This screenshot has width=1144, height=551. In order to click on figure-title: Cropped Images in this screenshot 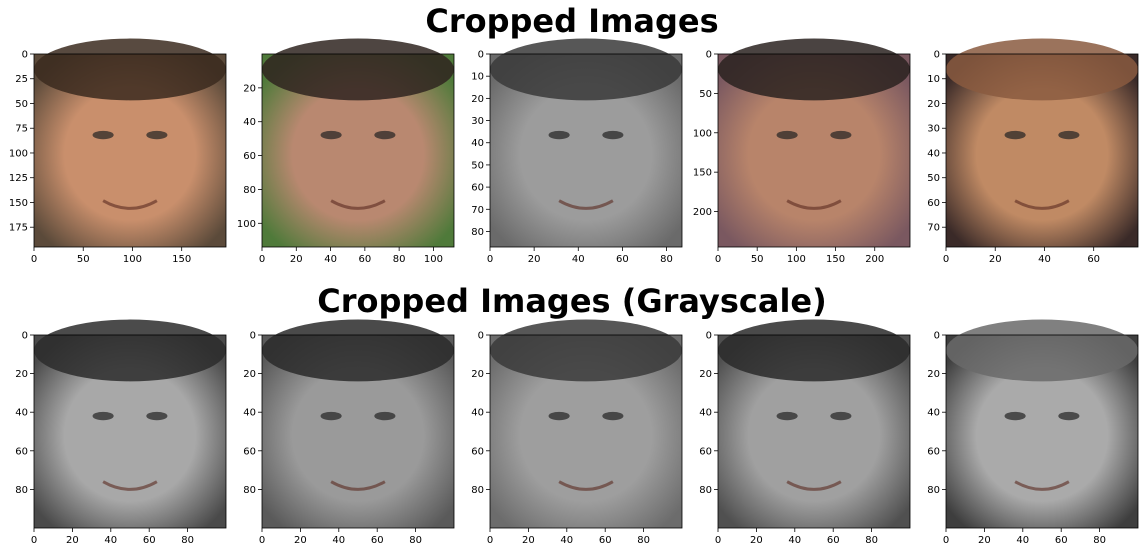, I will do `click(572, 21)`.